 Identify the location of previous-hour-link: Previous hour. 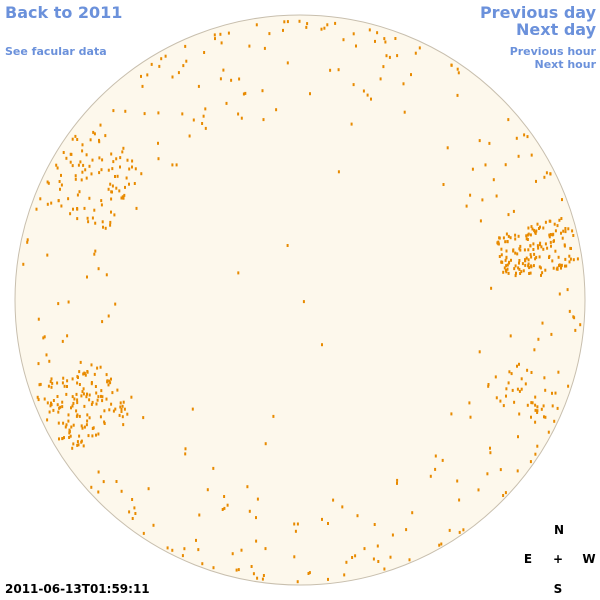
(552, 51).